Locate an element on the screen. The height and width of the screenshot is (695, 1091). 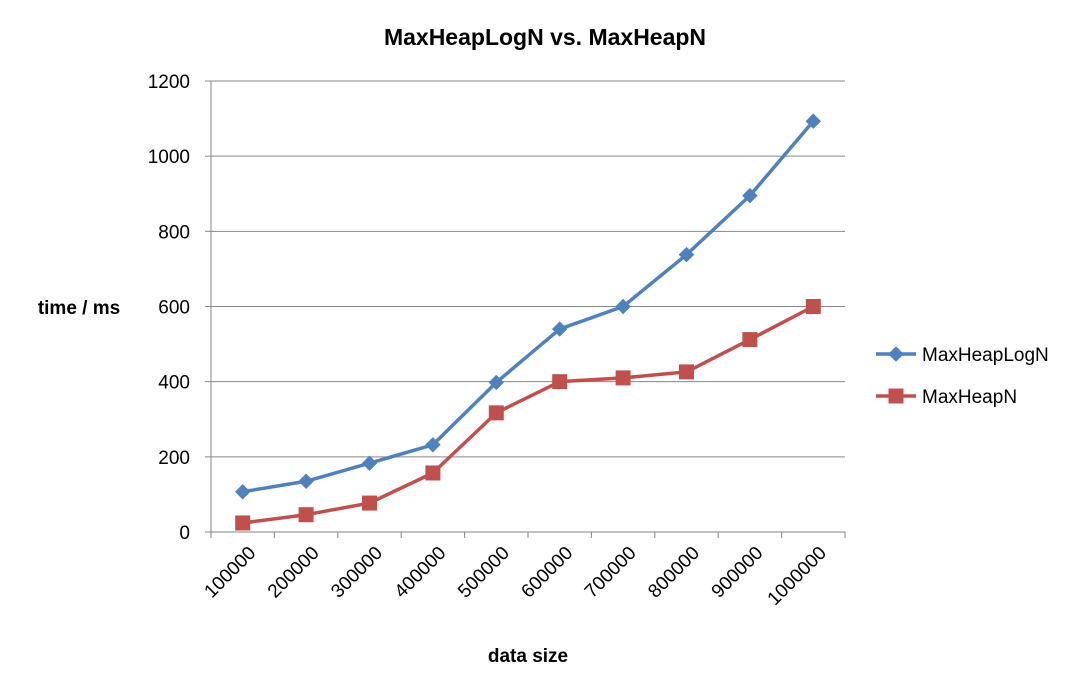
y-tick-label: 800 is located at coordinates (174, 232).